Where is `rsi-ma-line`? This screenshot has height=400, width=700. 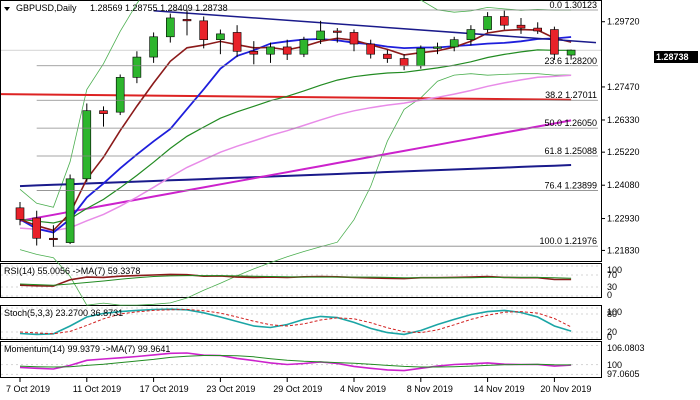 rsi-ma-line is located at coordinates (295, 280).